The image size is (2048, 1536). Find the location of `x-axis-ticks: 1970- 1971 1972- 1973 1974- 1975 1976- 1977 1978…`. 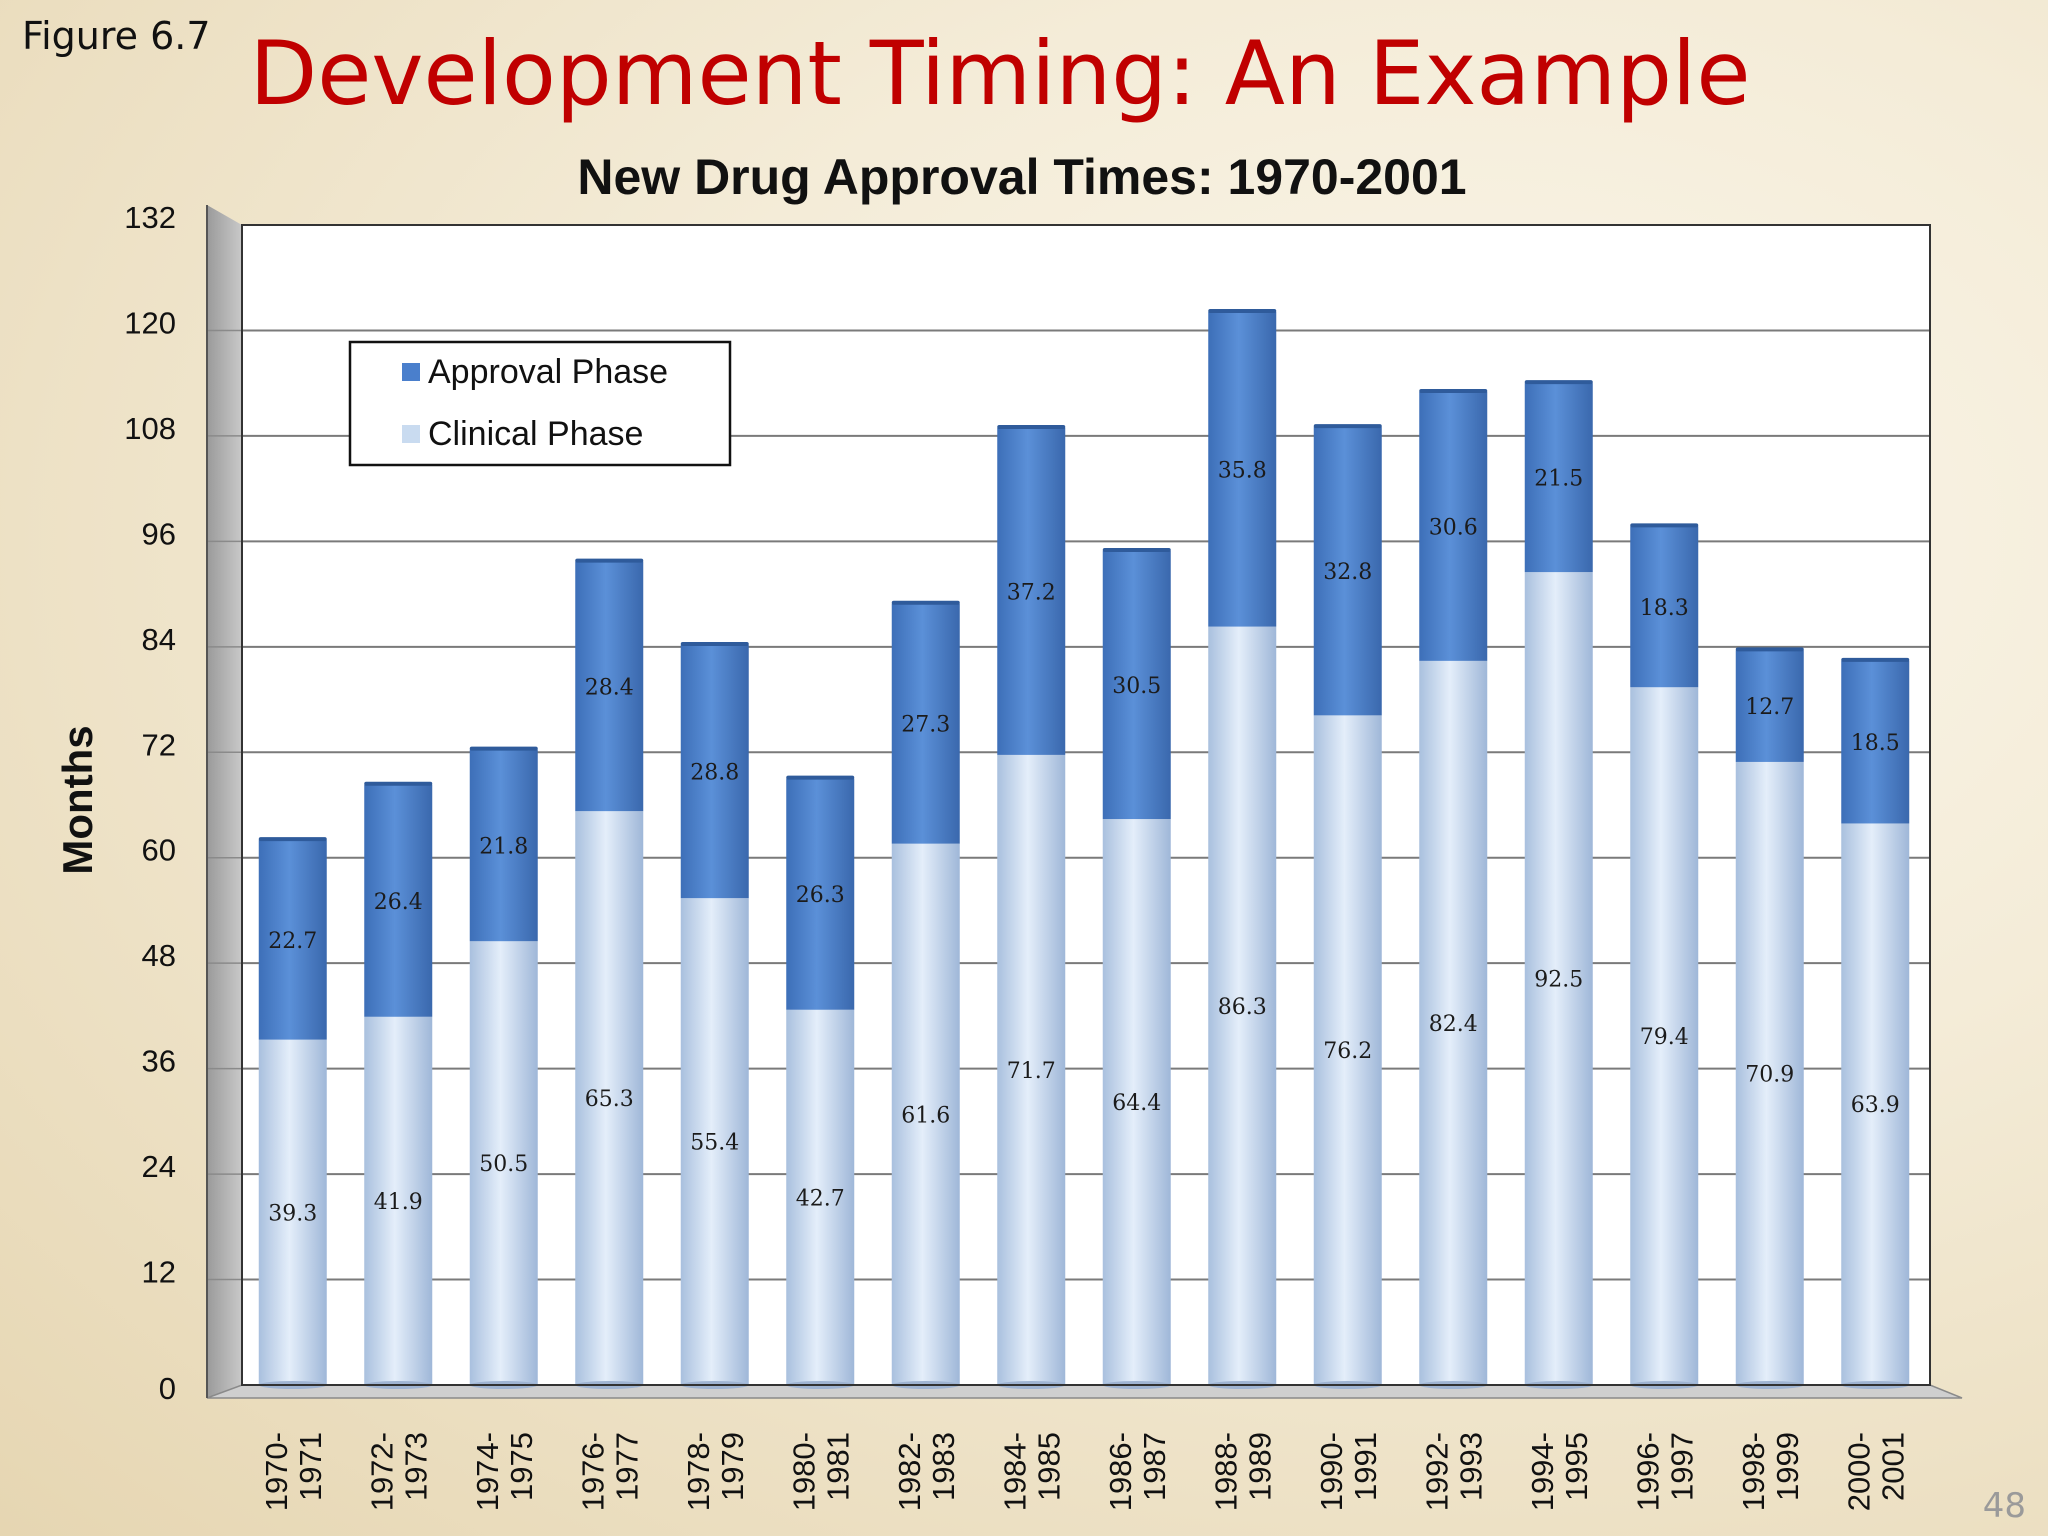

x-axis-ticks: 1970- 1971 1972- 1973 1974- 1975 1976- 1977 1978… is located at coordinates (1085, 1471).